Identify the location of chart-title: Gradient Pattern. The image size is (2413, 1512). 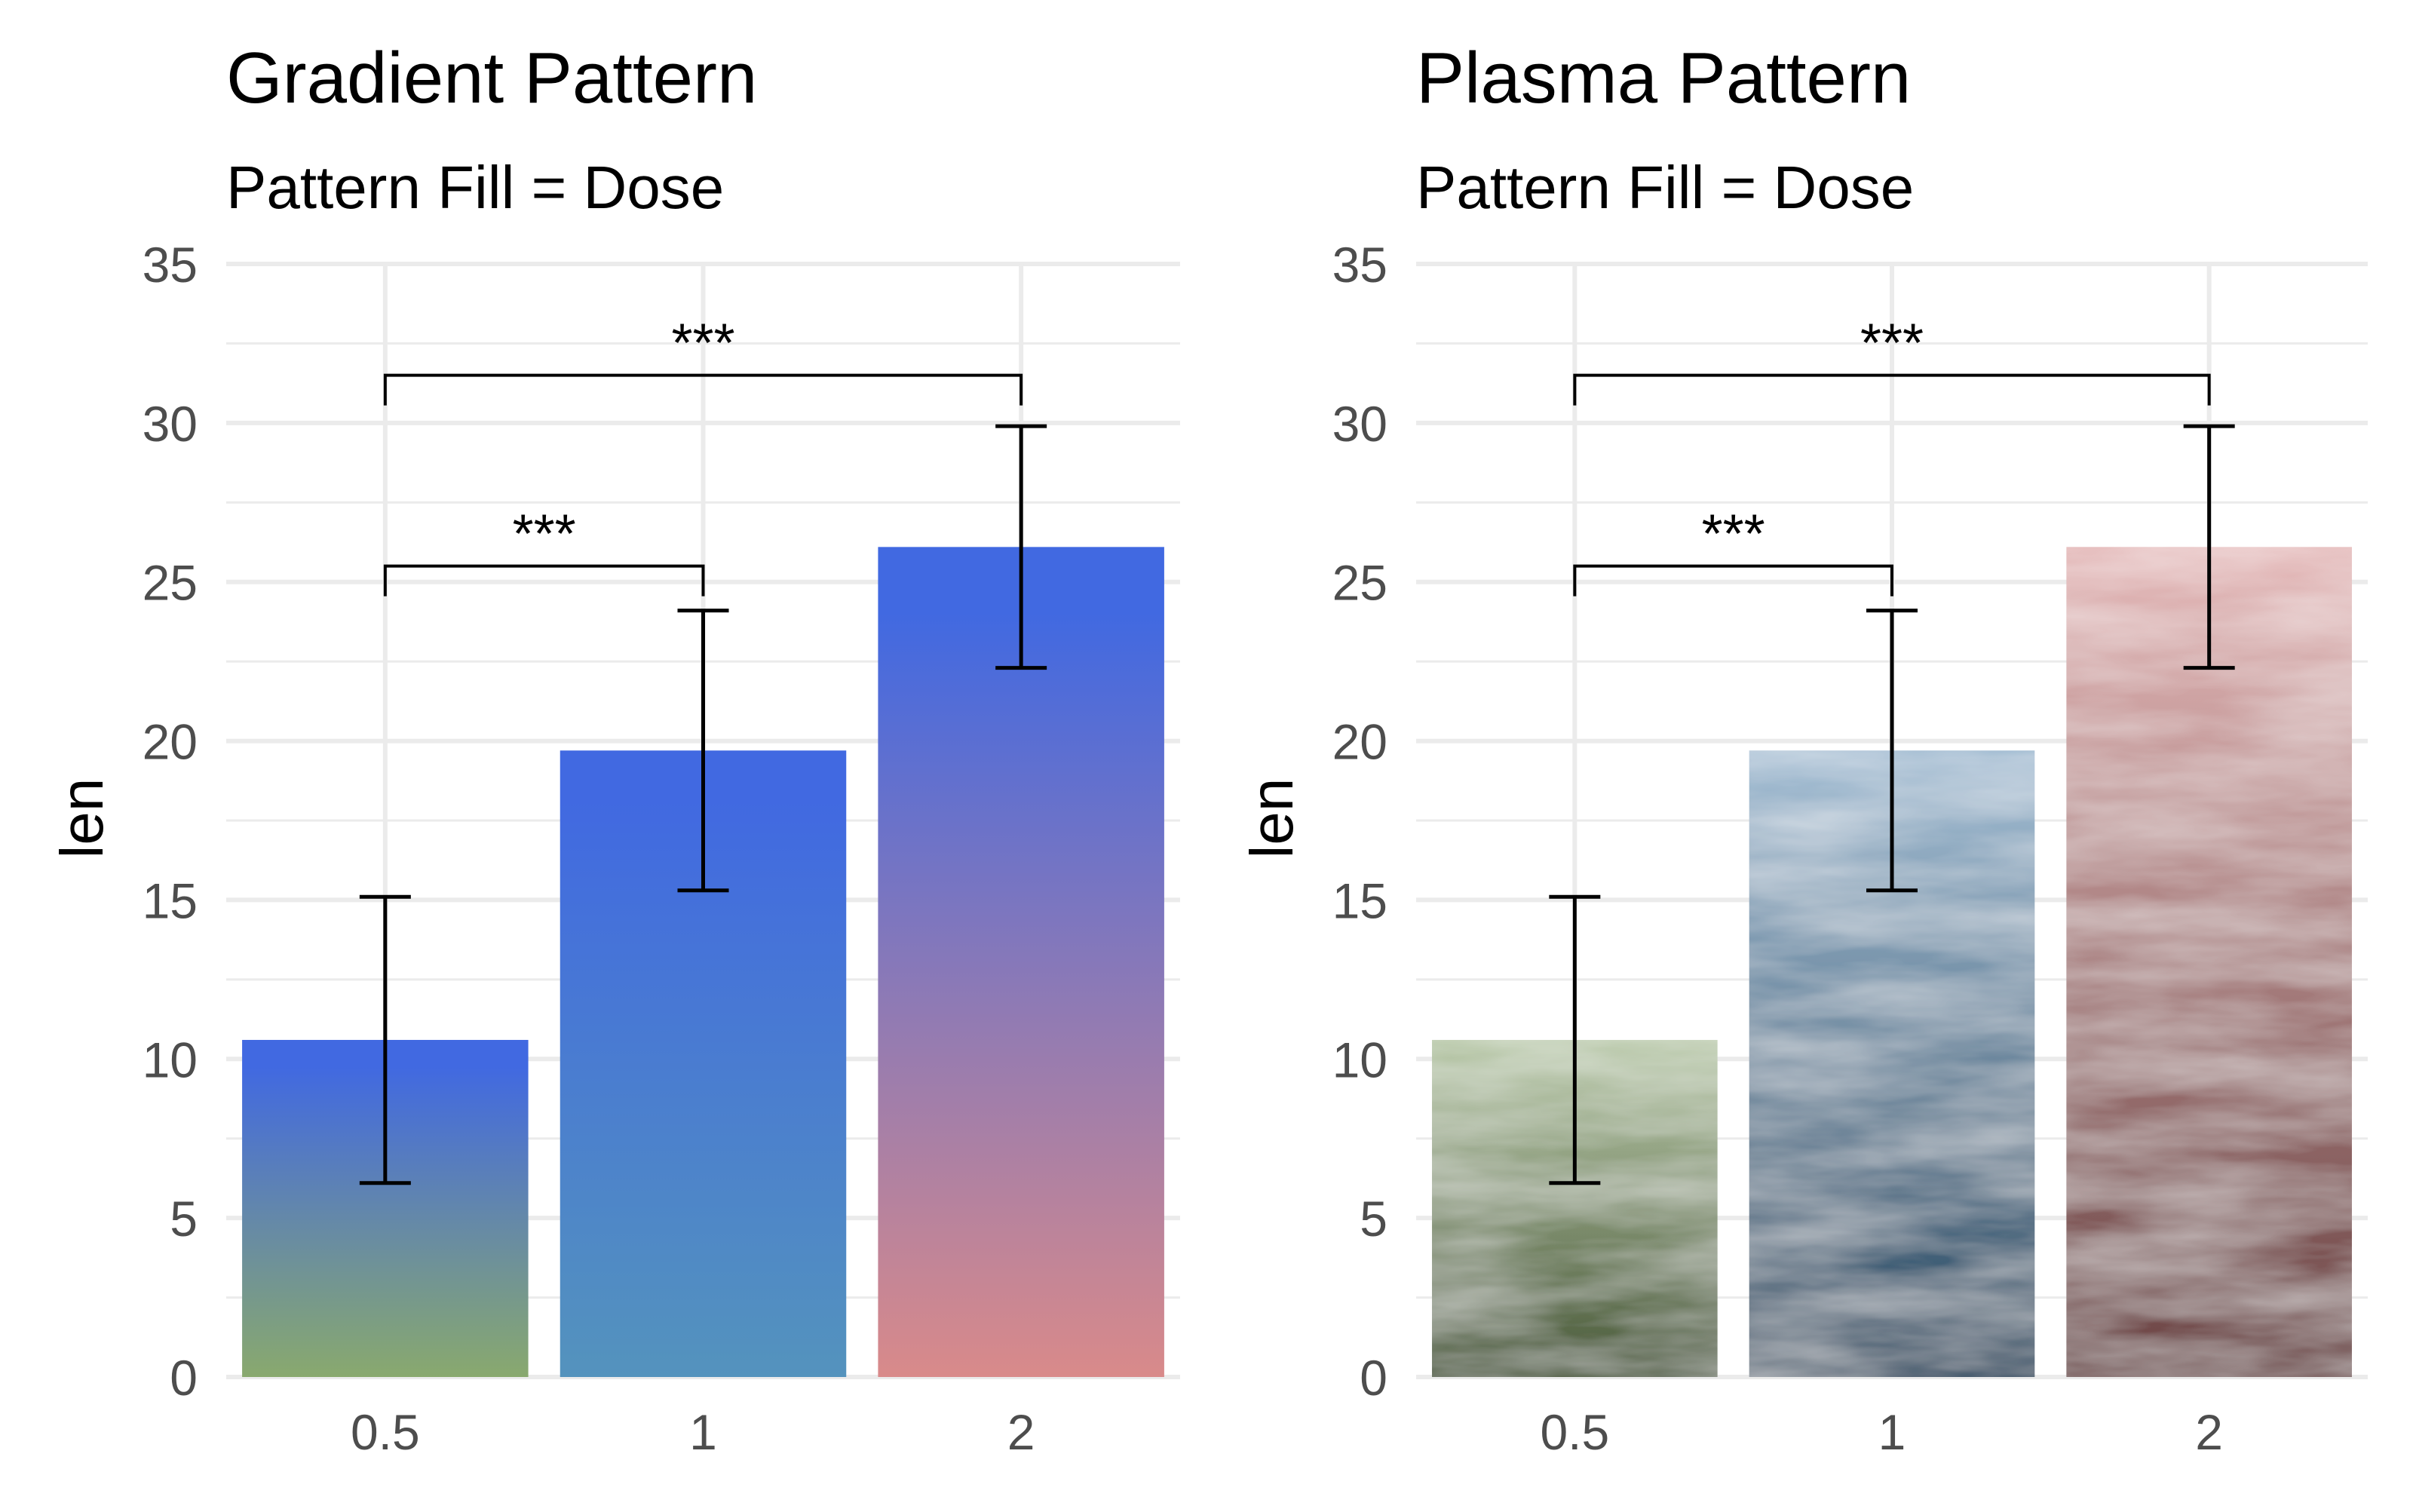
(491, 78).